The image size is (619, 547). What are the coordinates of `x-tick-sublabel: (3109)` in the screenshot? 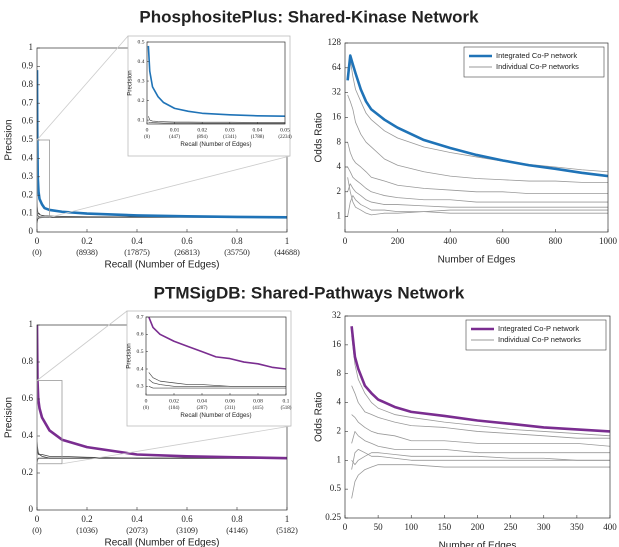 It's located at (187, 530).